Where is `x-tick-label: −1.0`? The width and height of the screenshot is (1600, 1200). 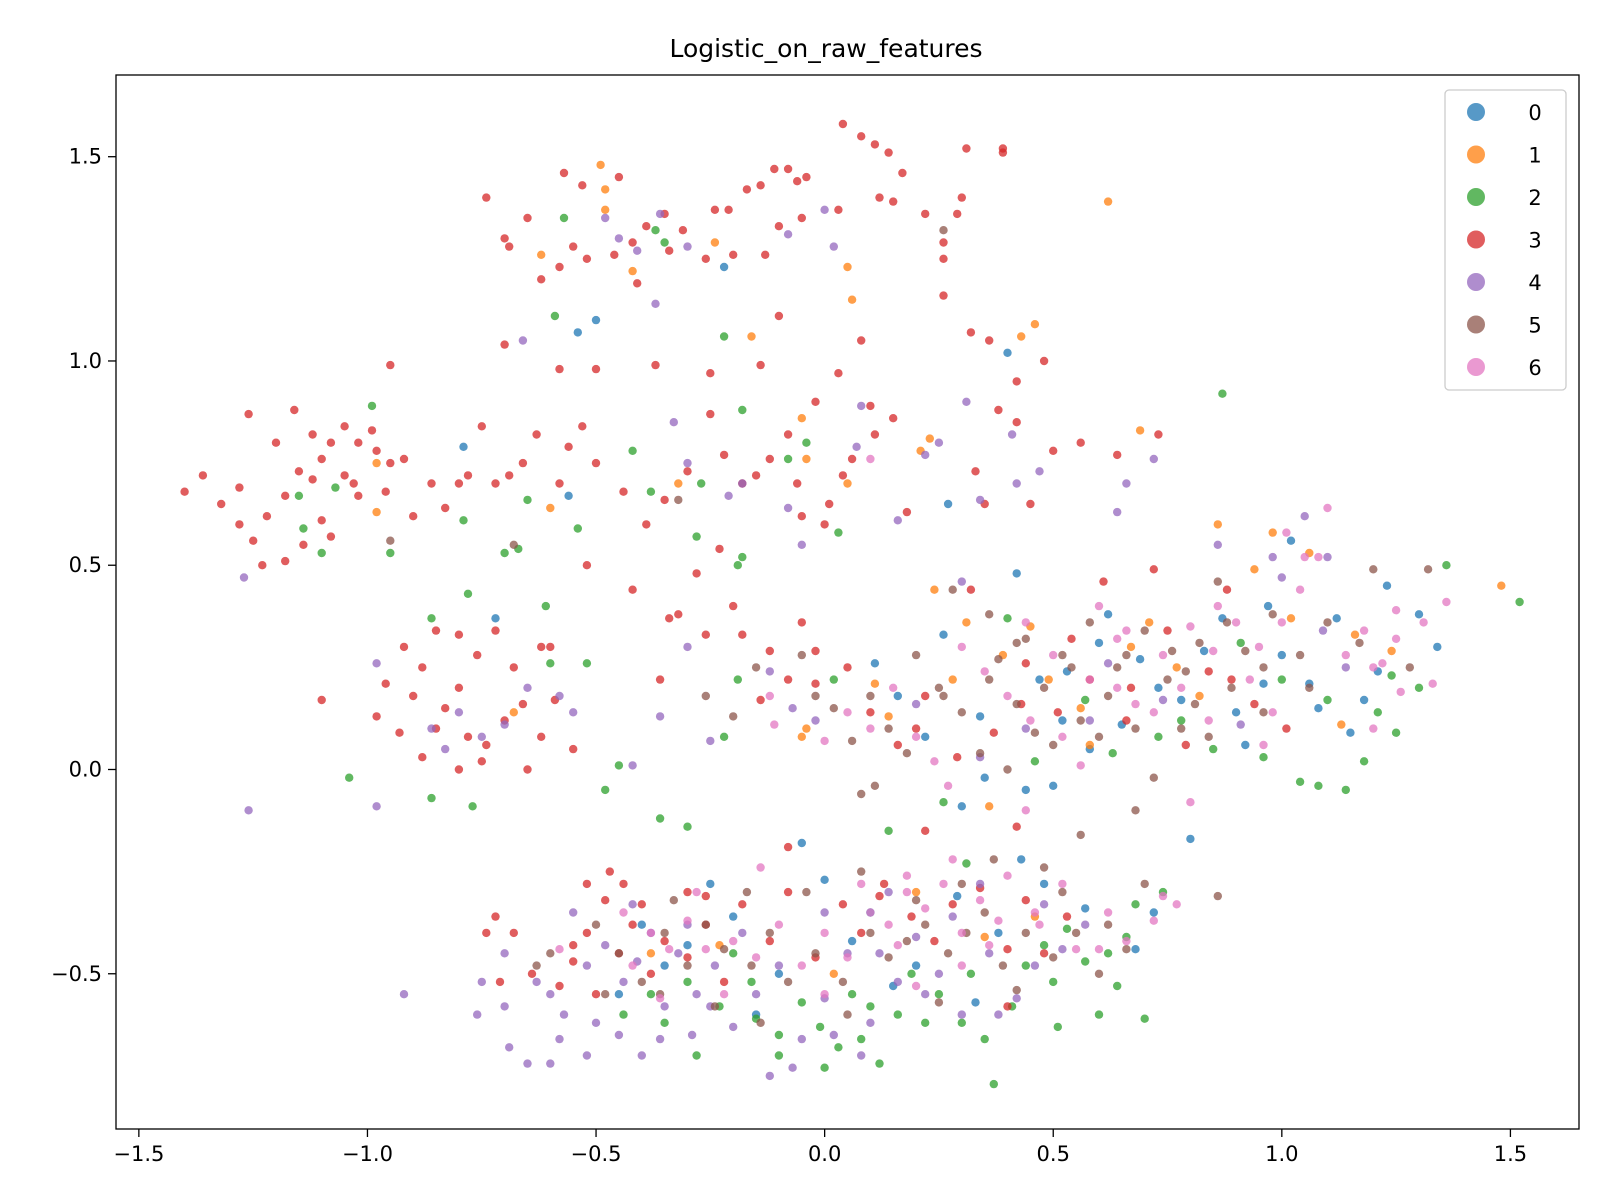 x-tick-label: −1.0 is located at coordinates (367, 1154).